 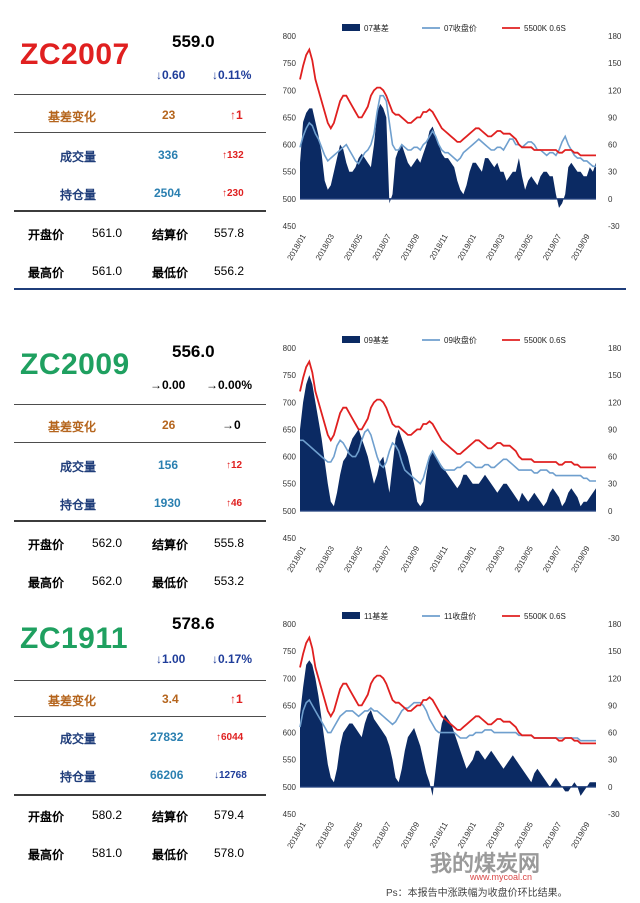 I want to click on y-right-tick: -30, so click(x=614, y=814).